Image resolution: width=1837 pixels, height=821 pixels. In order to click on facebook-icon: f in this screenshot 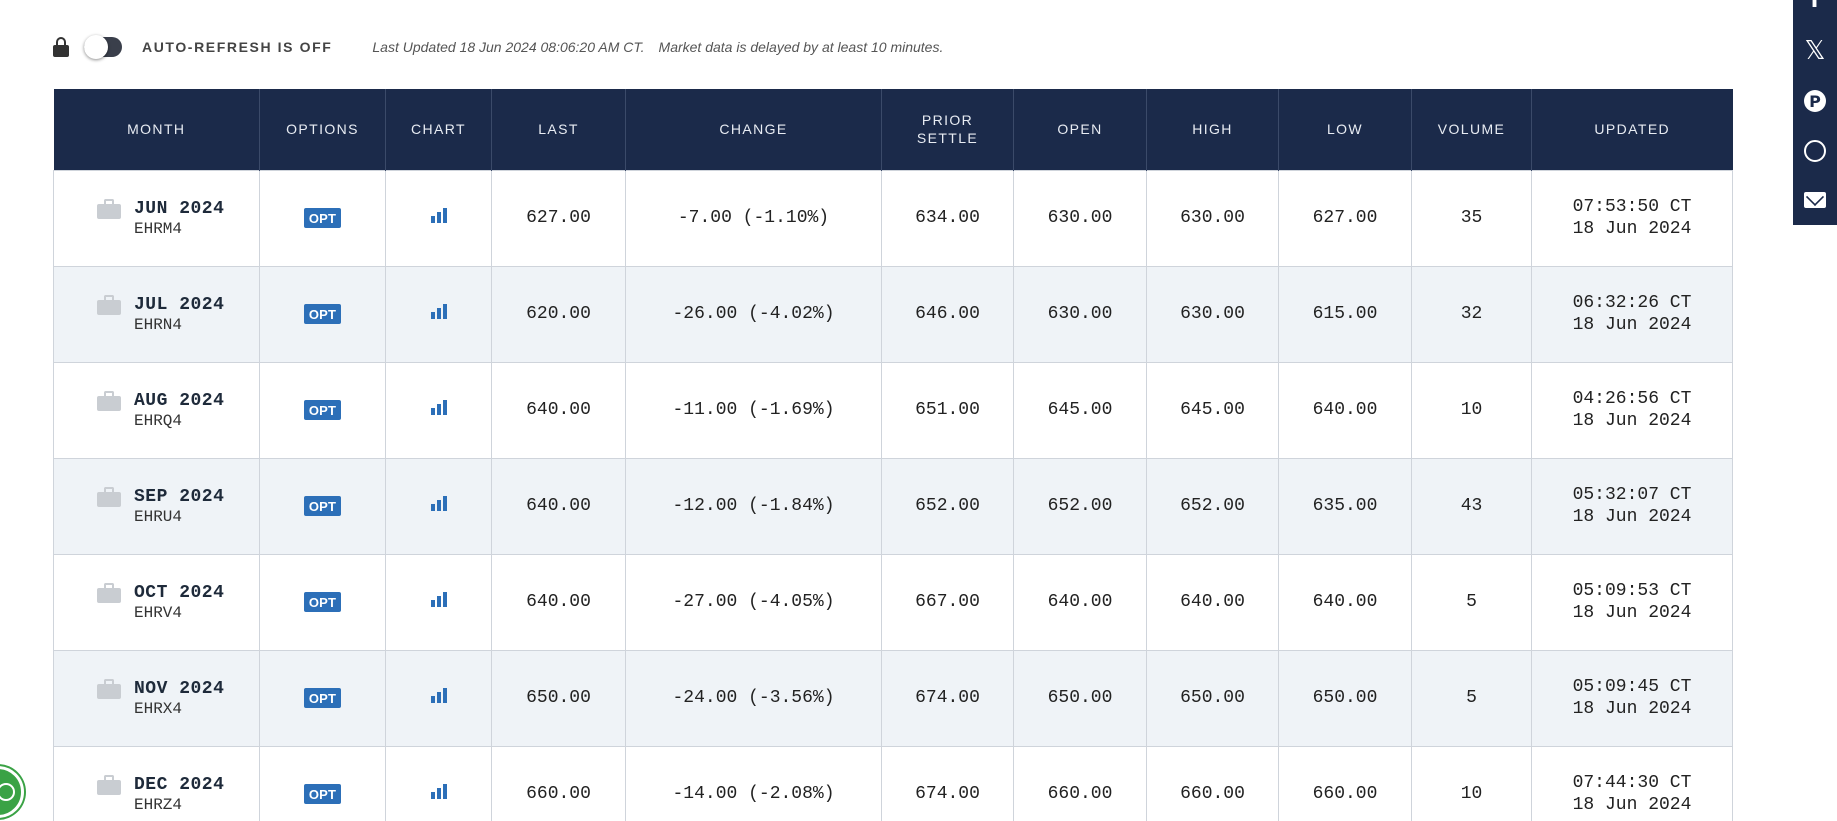, I will do `click(1815, 11)`.